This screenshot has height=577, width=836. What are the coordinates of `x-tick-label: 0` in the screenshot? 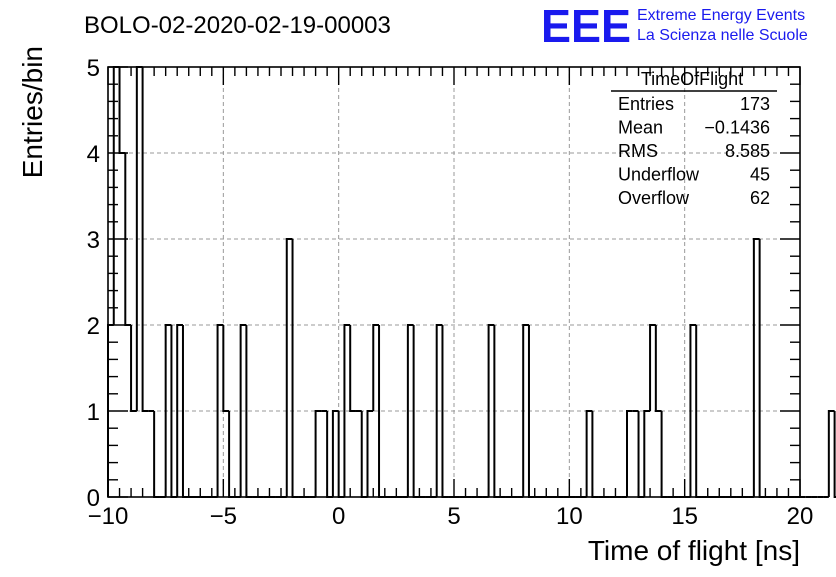 It's located at (338, 516).